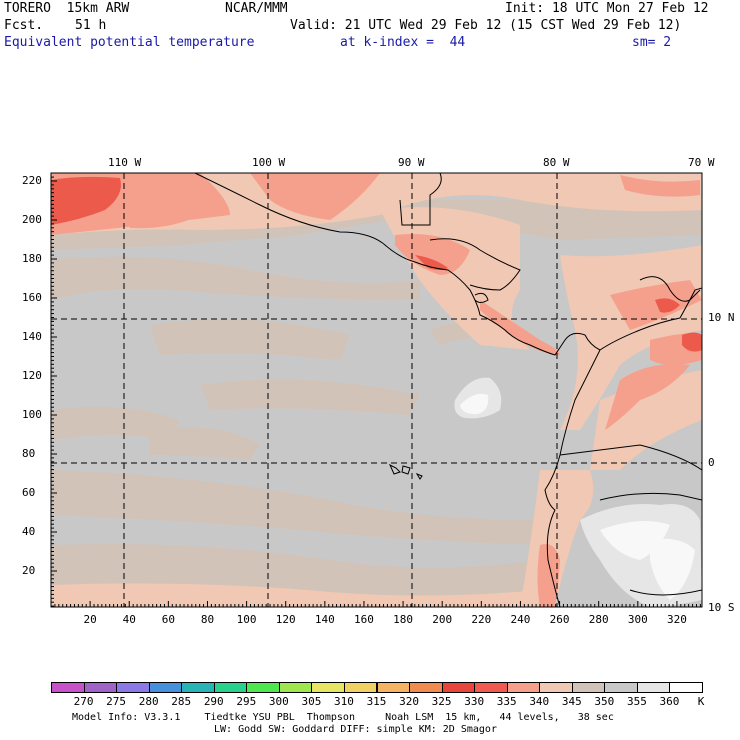  I want to click on y-tick-label: 40, so click(29, 531).